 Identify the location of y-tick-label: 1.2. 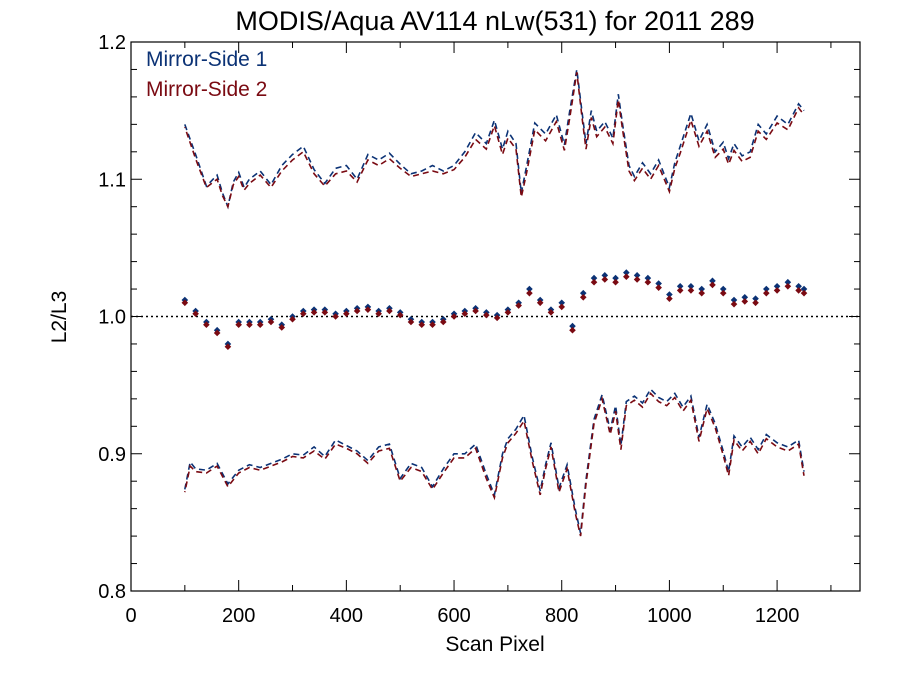
(112, 43).